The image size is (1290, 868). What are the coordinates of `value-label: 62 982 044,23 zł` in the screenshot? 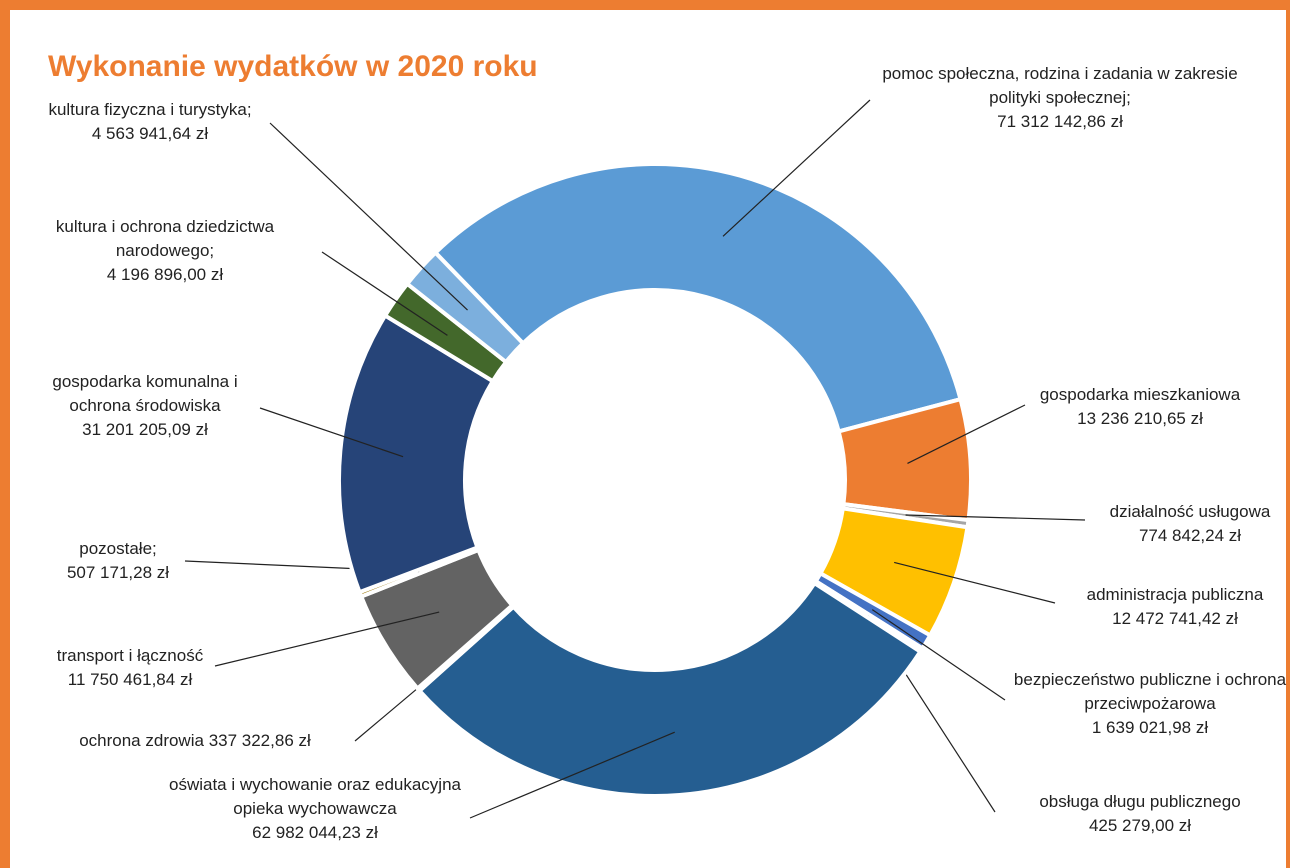 It's located at (315, 832).